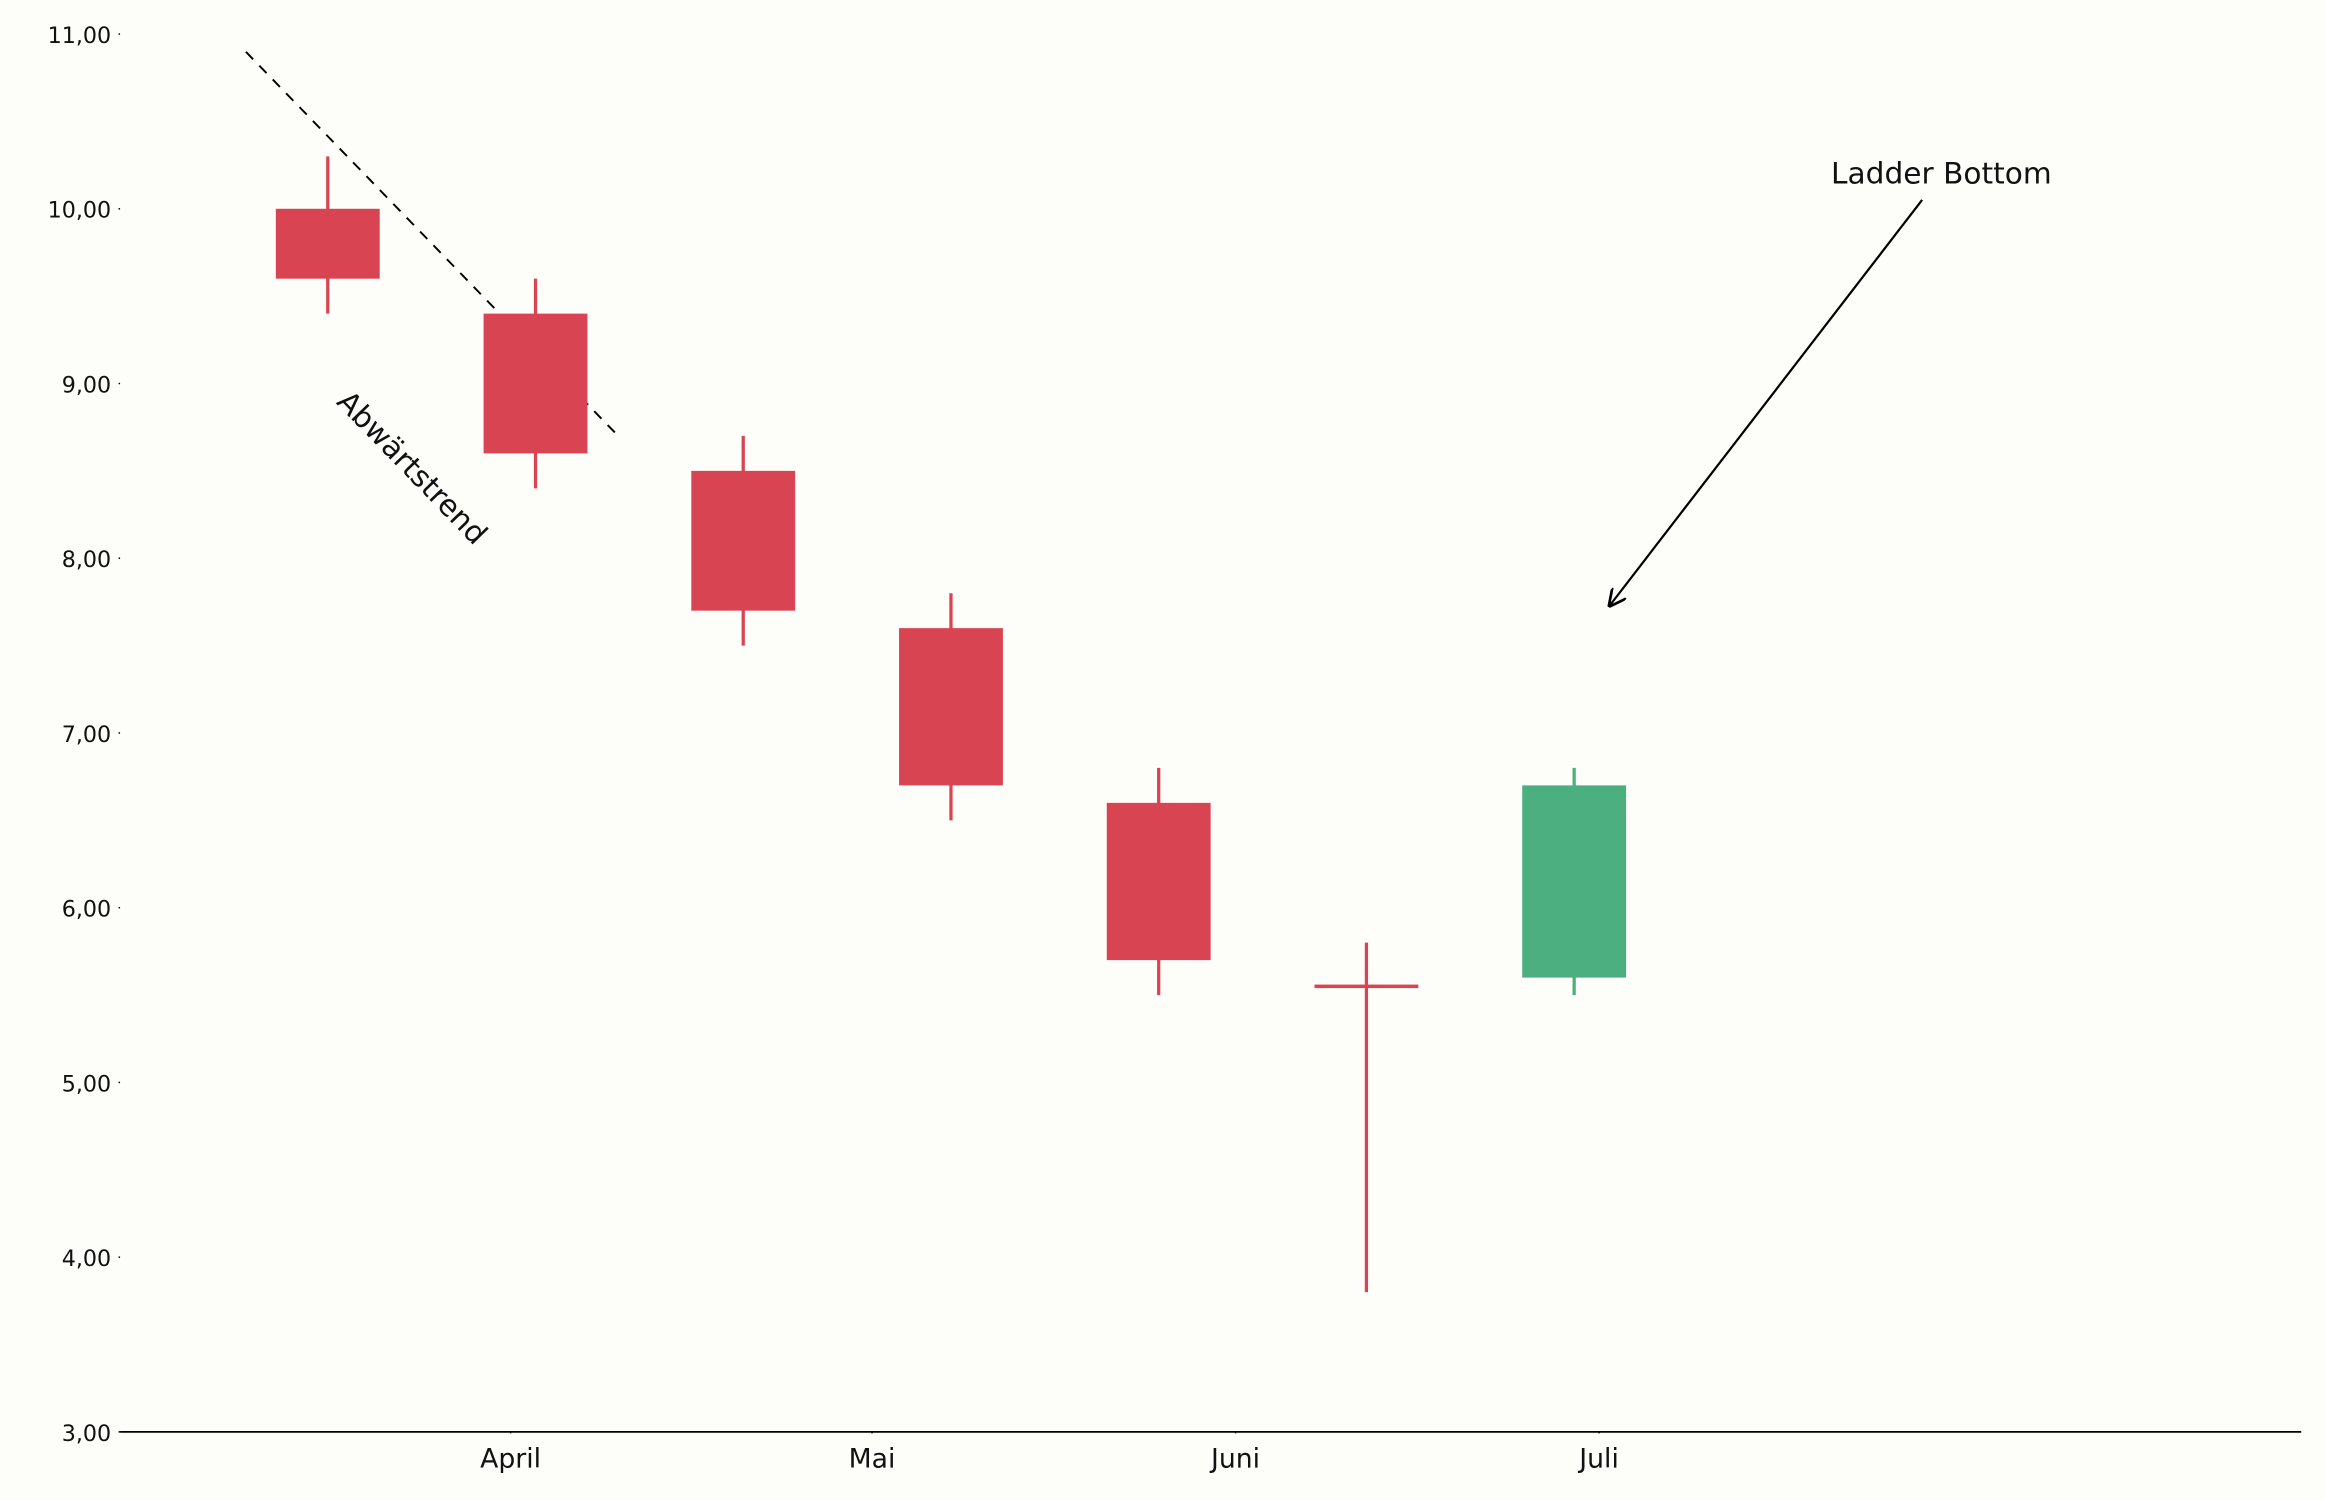  What do you see at coordinates (1767, 402) in the screenshot?
I see `annotation-arrow` at bounding box center [1767, 402].